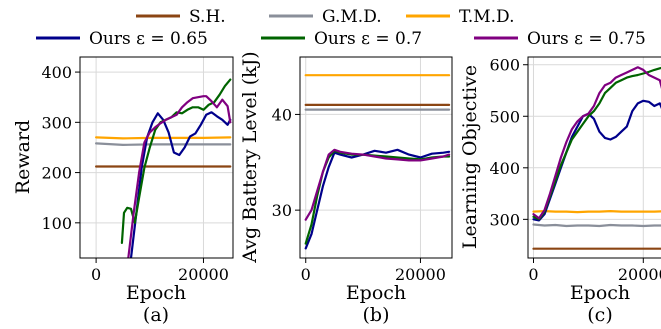 This screenshot has width=661, height=329. I want to click on yticks-b: 30 40, so click(286, 162).